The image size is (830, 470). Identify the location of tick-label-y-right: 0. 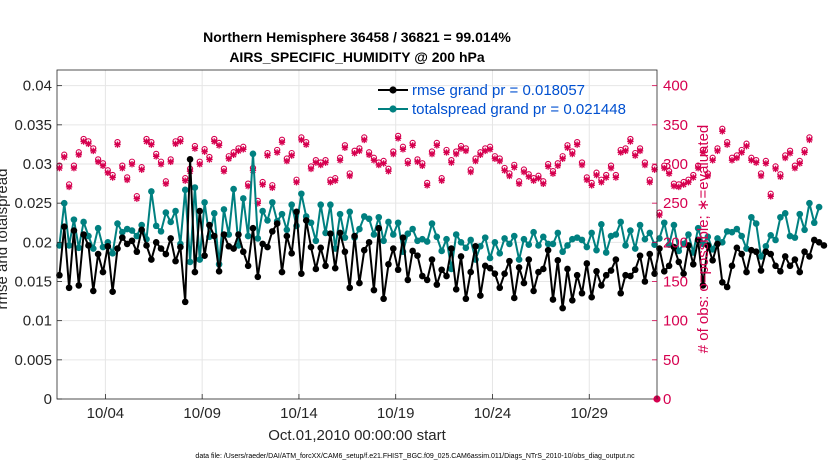
(667, 399).